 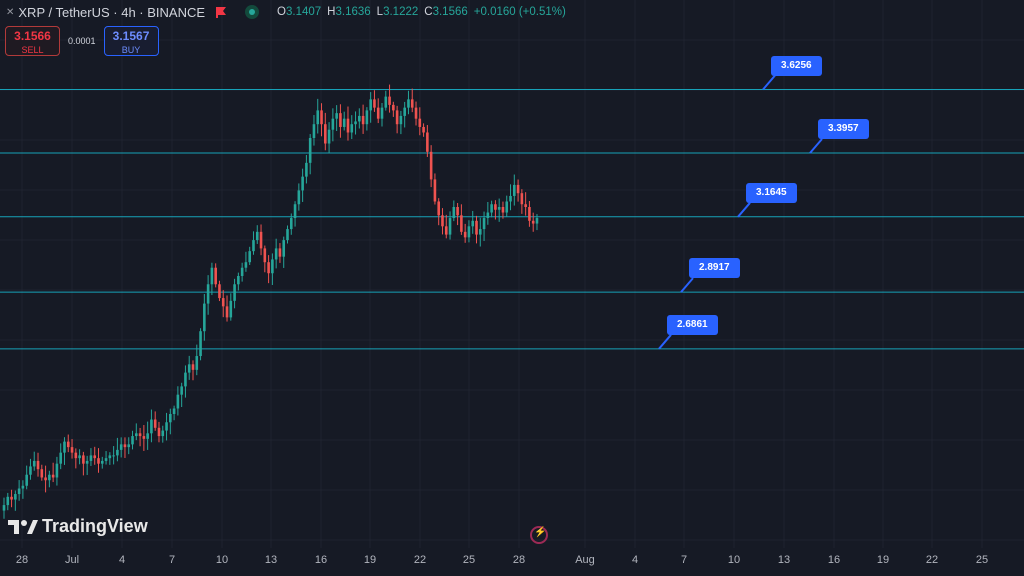 What do you see at coordinates (252, 12) in the screenshot?
I see `market-status-icon` at bounding box center [252, 12].